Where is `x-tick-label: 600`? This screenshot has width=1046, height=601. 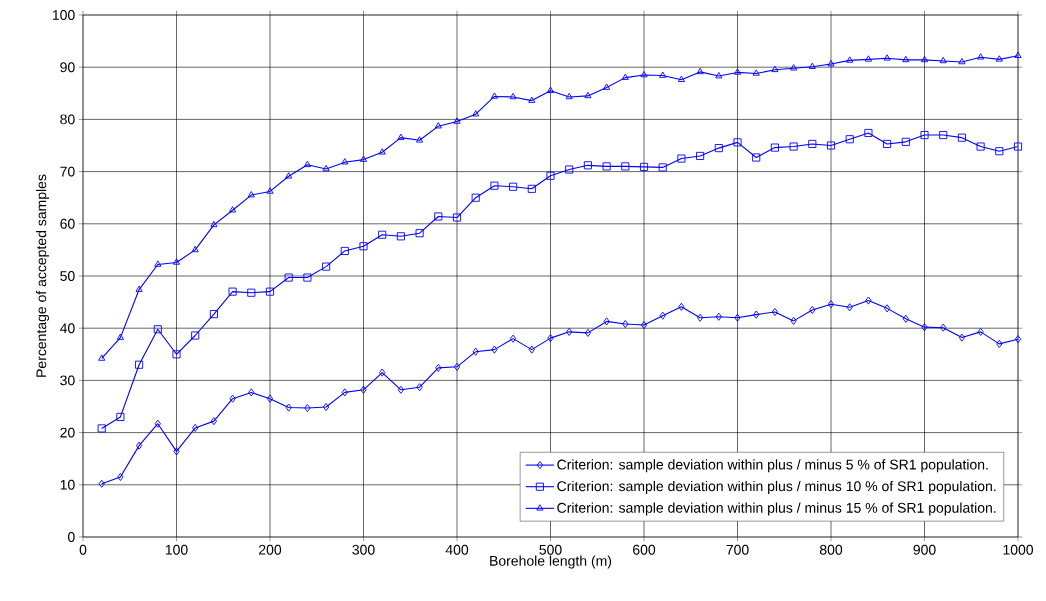 x-tick-label: 600 is located at coordinates (644, 549).